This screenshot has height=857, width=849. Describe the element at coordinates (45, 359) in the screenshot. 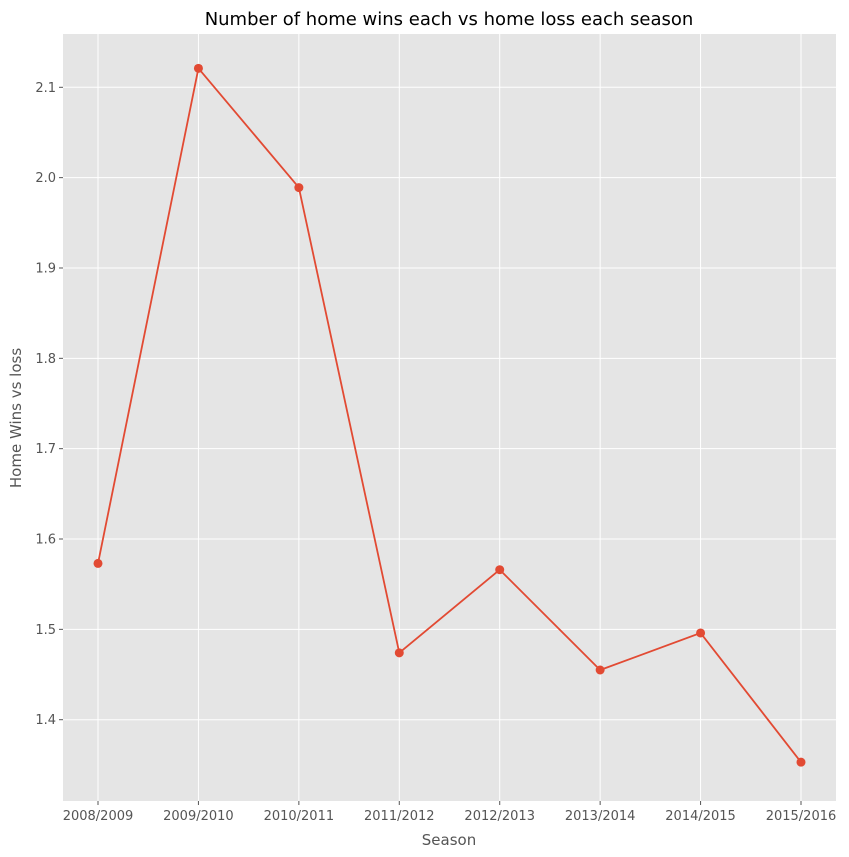

I see `y-tick-label: 1.8` at that location.